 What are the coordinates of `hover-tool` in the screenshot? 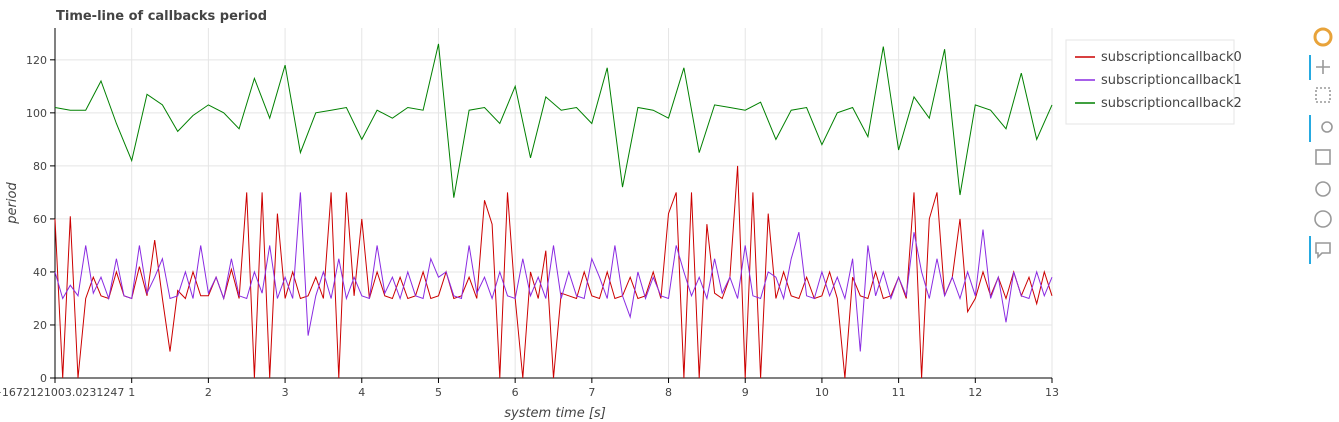 It's located at (1323, 250).